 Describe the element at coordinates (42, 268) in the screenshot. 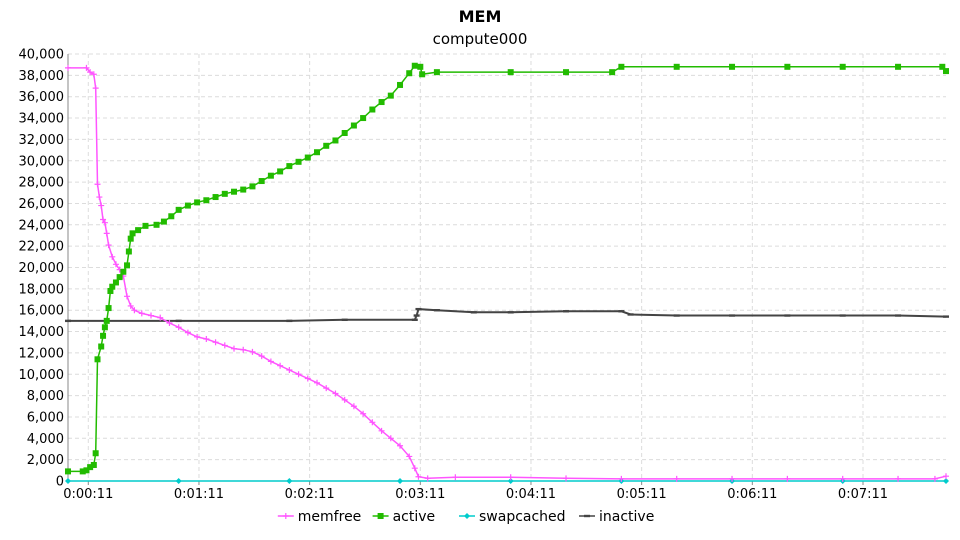

I see `y-tick-label: 20,000` at that location.